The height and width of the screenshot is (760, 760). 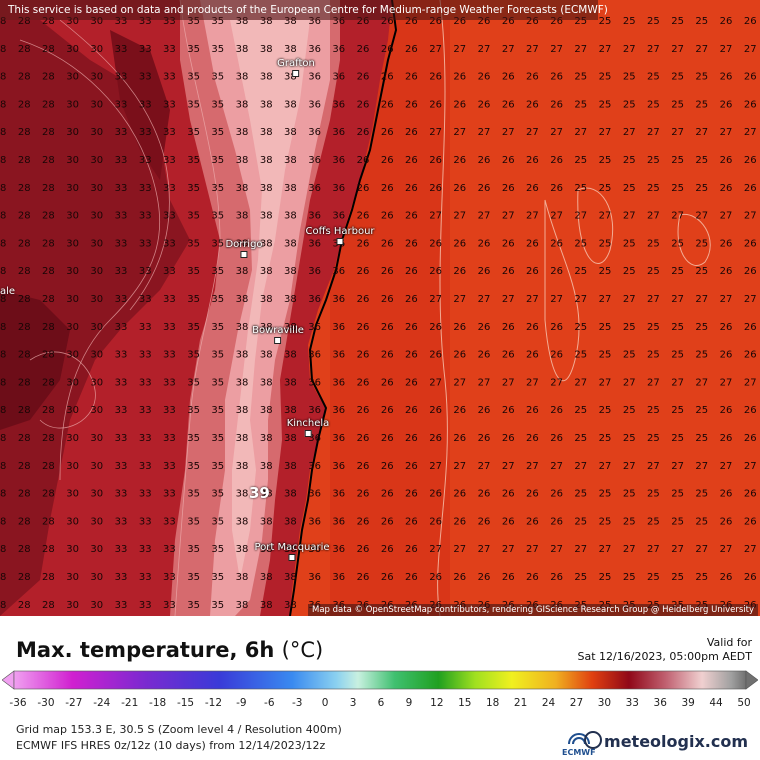 I want to click on meteologix-logo: meteologix.com, so click(x=666, y=741).